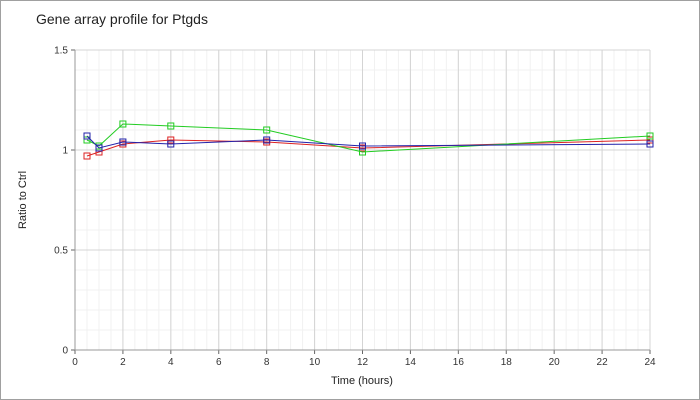 Image resolution: width=700 pixels, height=400 pixels. What do you see at coordinates (123, 362) in the screenshot?
I see `x-tick-label: 2` at bounding box center [123, 362].